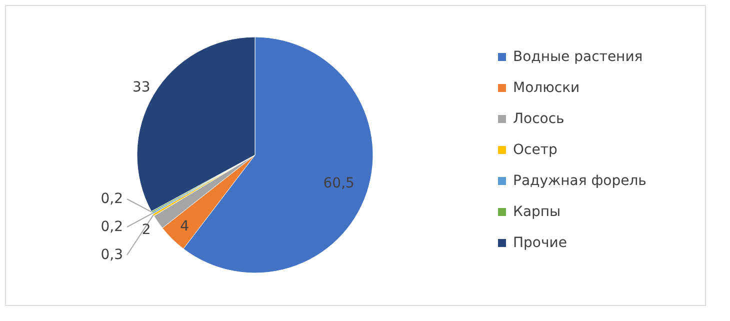 This screenshot has width=730, height=321. Describe the element at coordinates (146, 230) in the screenshot. I see `data-label: 2` at that location.